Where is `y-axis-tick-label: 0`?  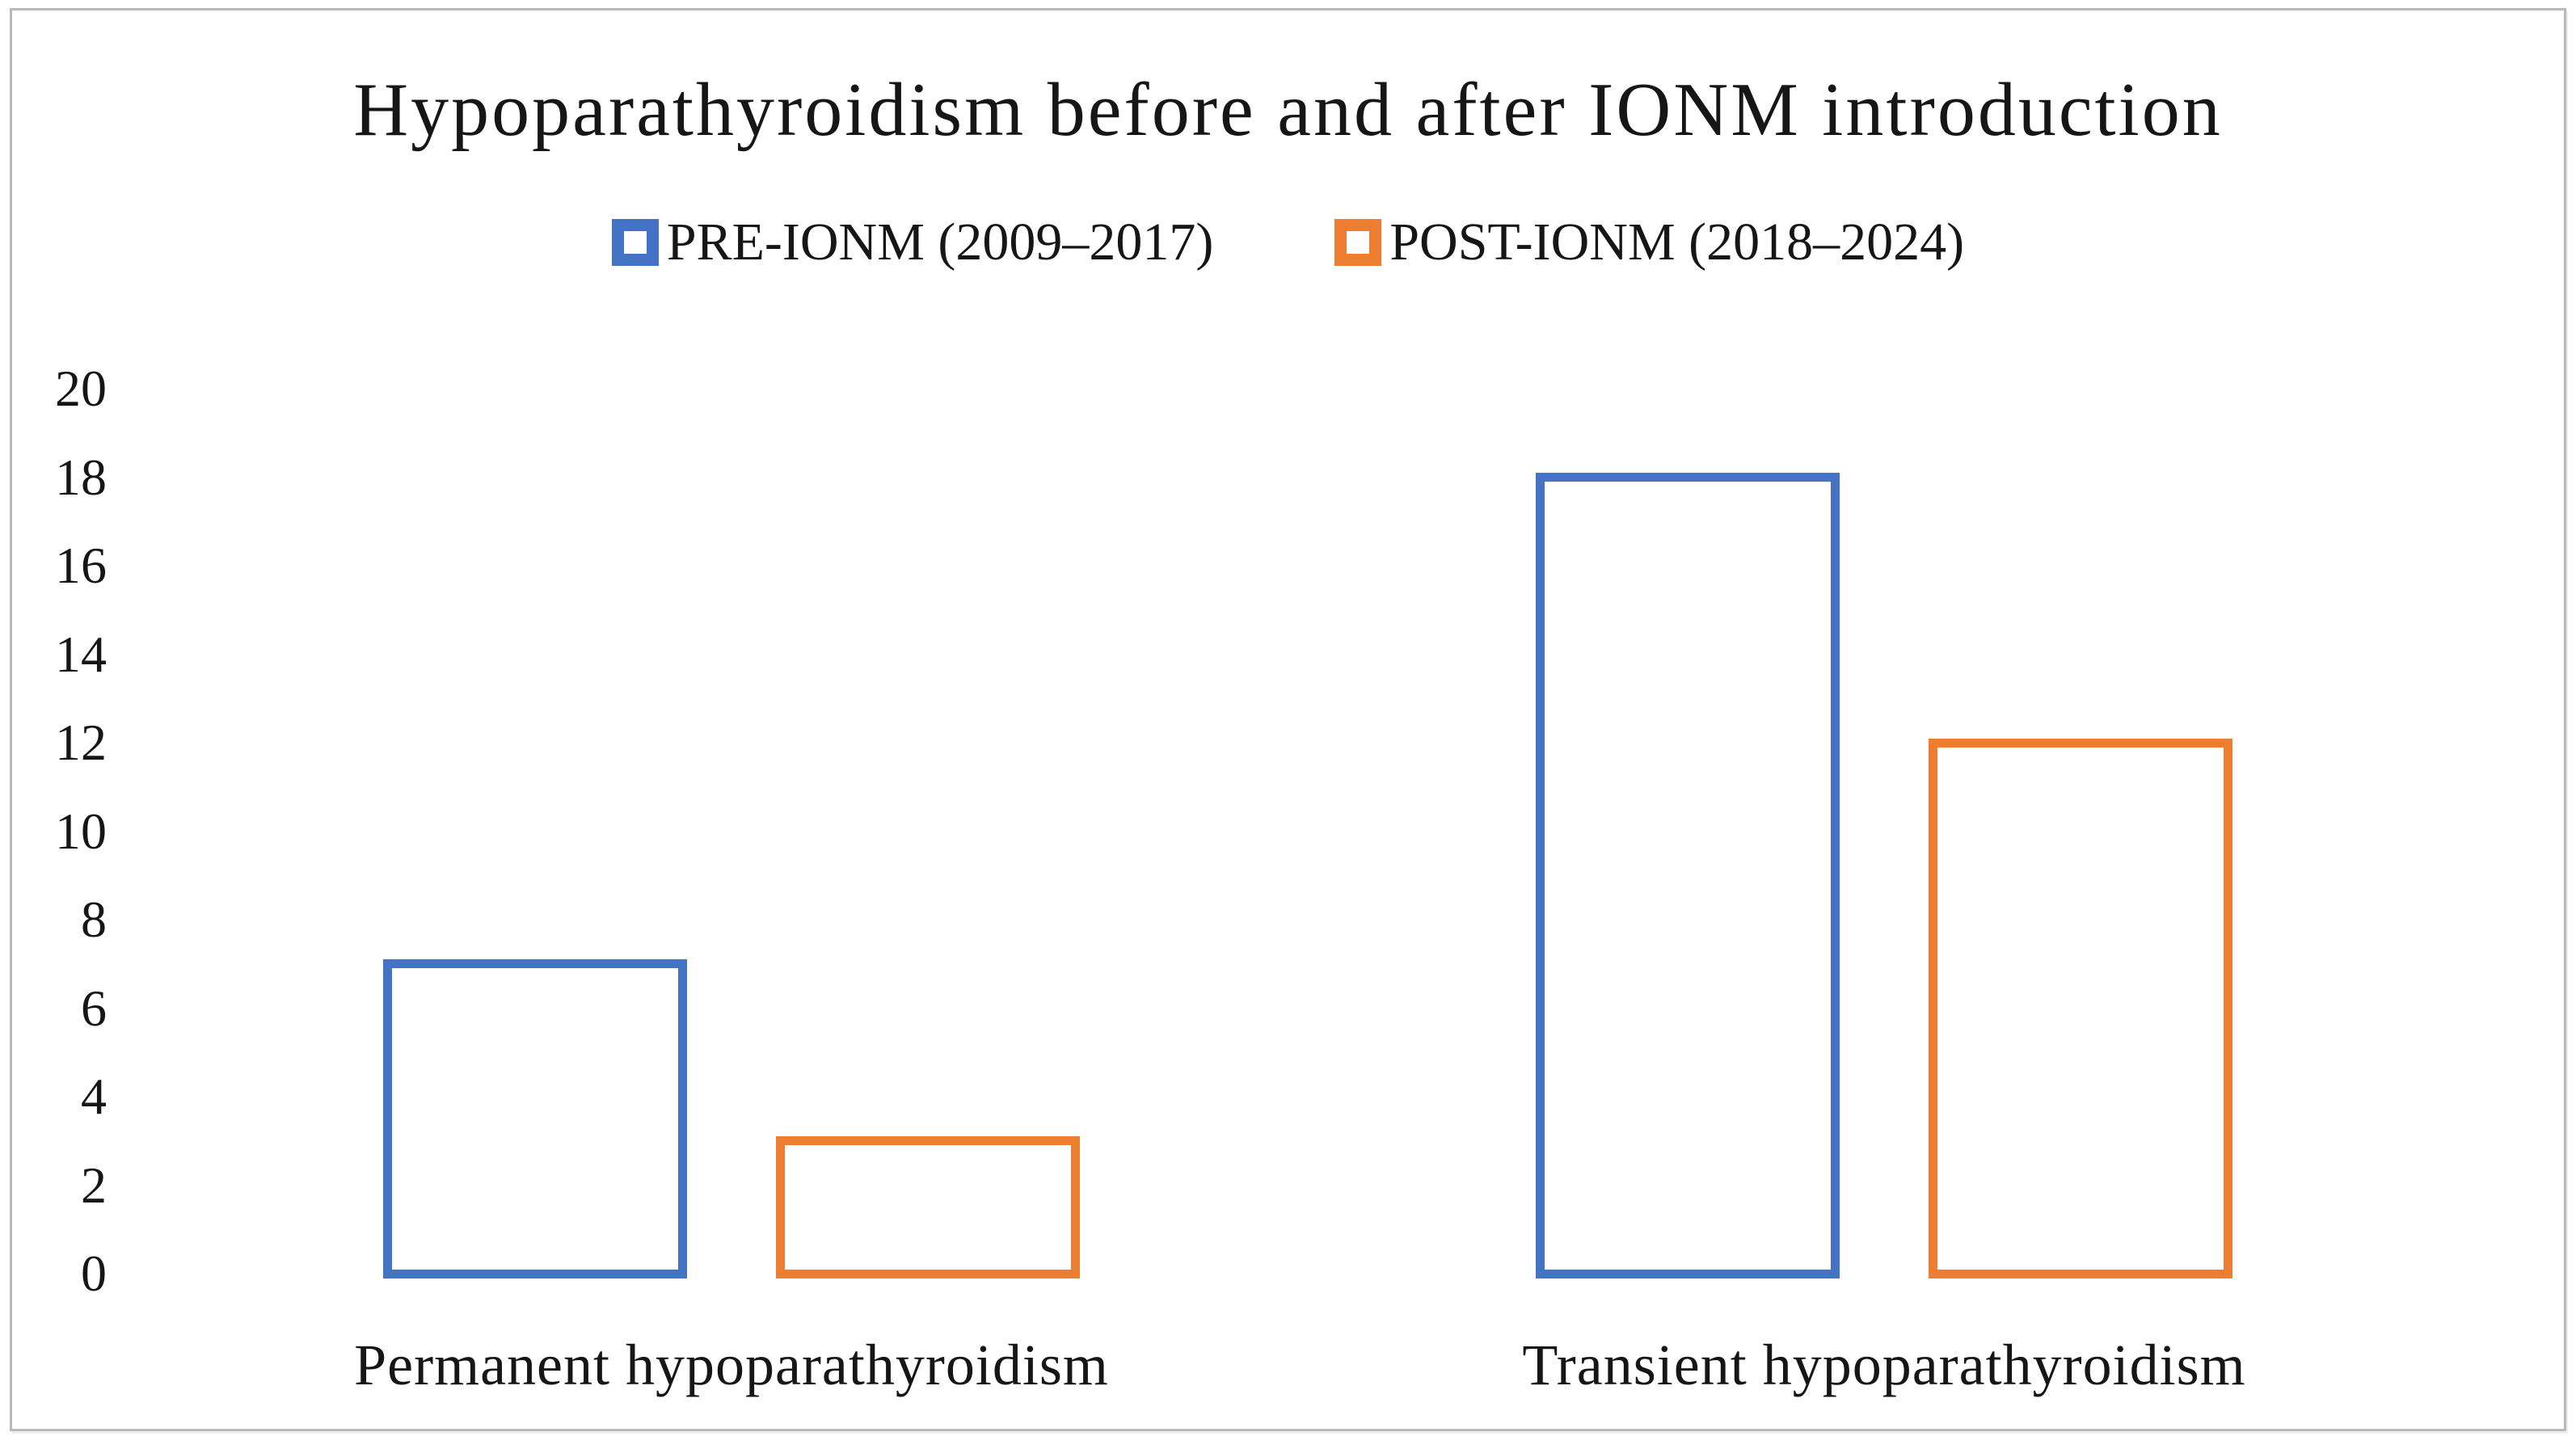 y-axis-tick-label: 0 is located at coordinates (94, 1273).